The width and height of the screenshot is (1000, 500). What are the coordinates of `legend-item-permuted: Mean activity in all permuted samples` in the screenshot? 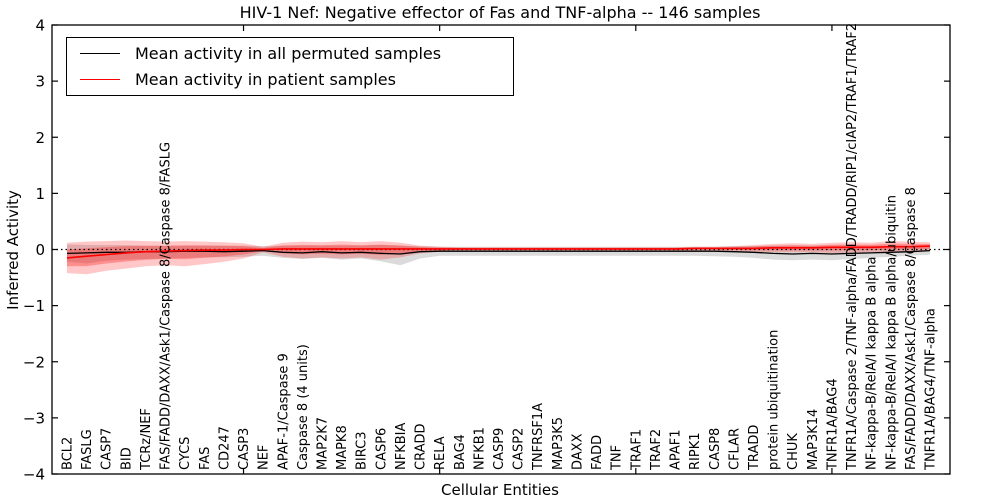 It's located at (290, 54).